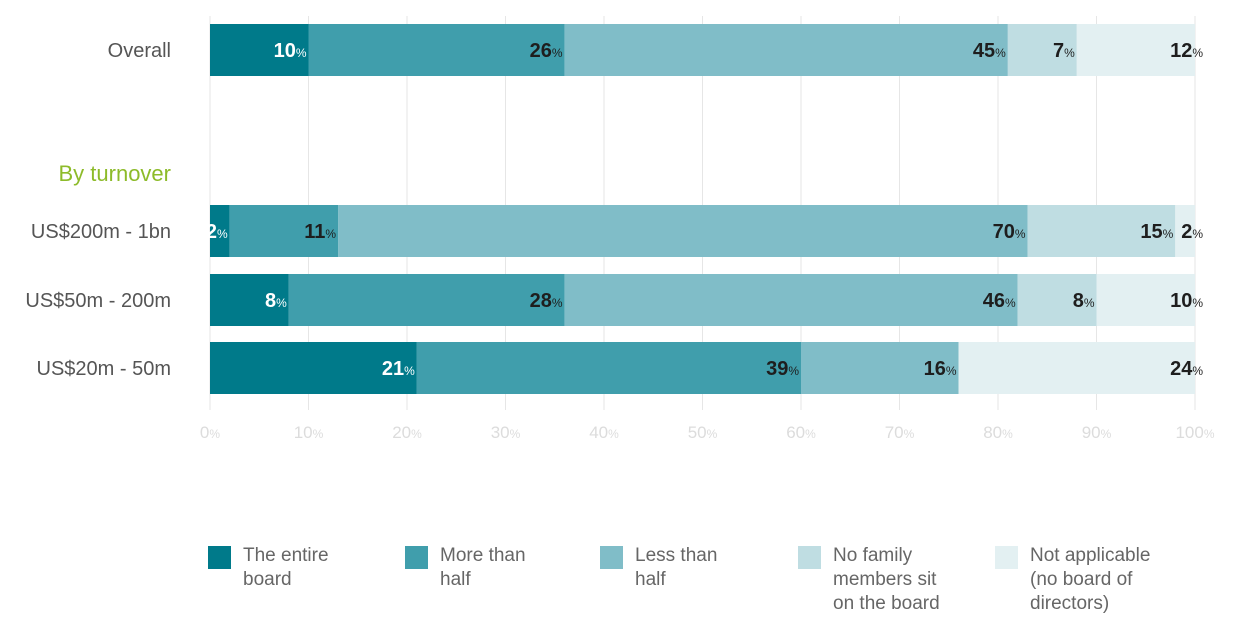 This screenshot has height=623, width=1247. I want to click on x-axis-ticks: 0% 10% 20% 30% 40% 50% 60% 70% 80% 90% 100%, so click(707, 432).